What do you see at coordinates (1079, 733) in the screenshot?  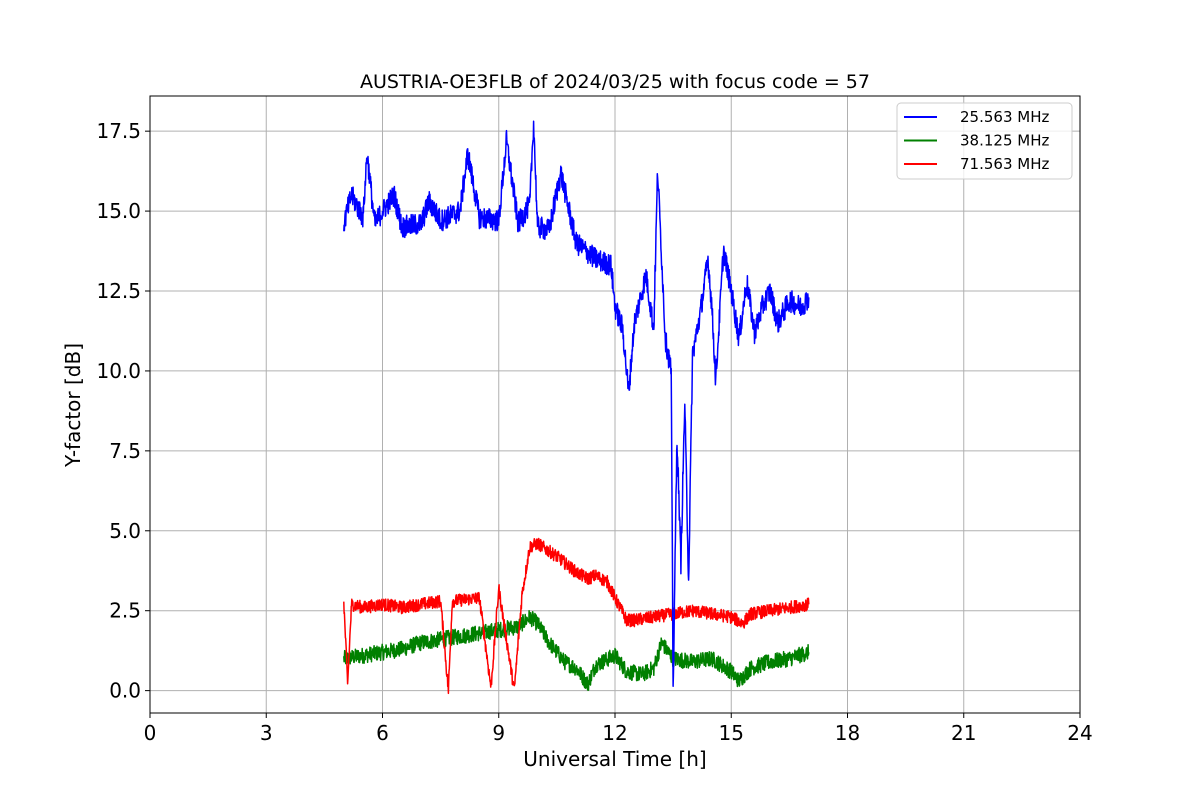 I see `x-tick-label: 24` at bounding box center [1079, 733].